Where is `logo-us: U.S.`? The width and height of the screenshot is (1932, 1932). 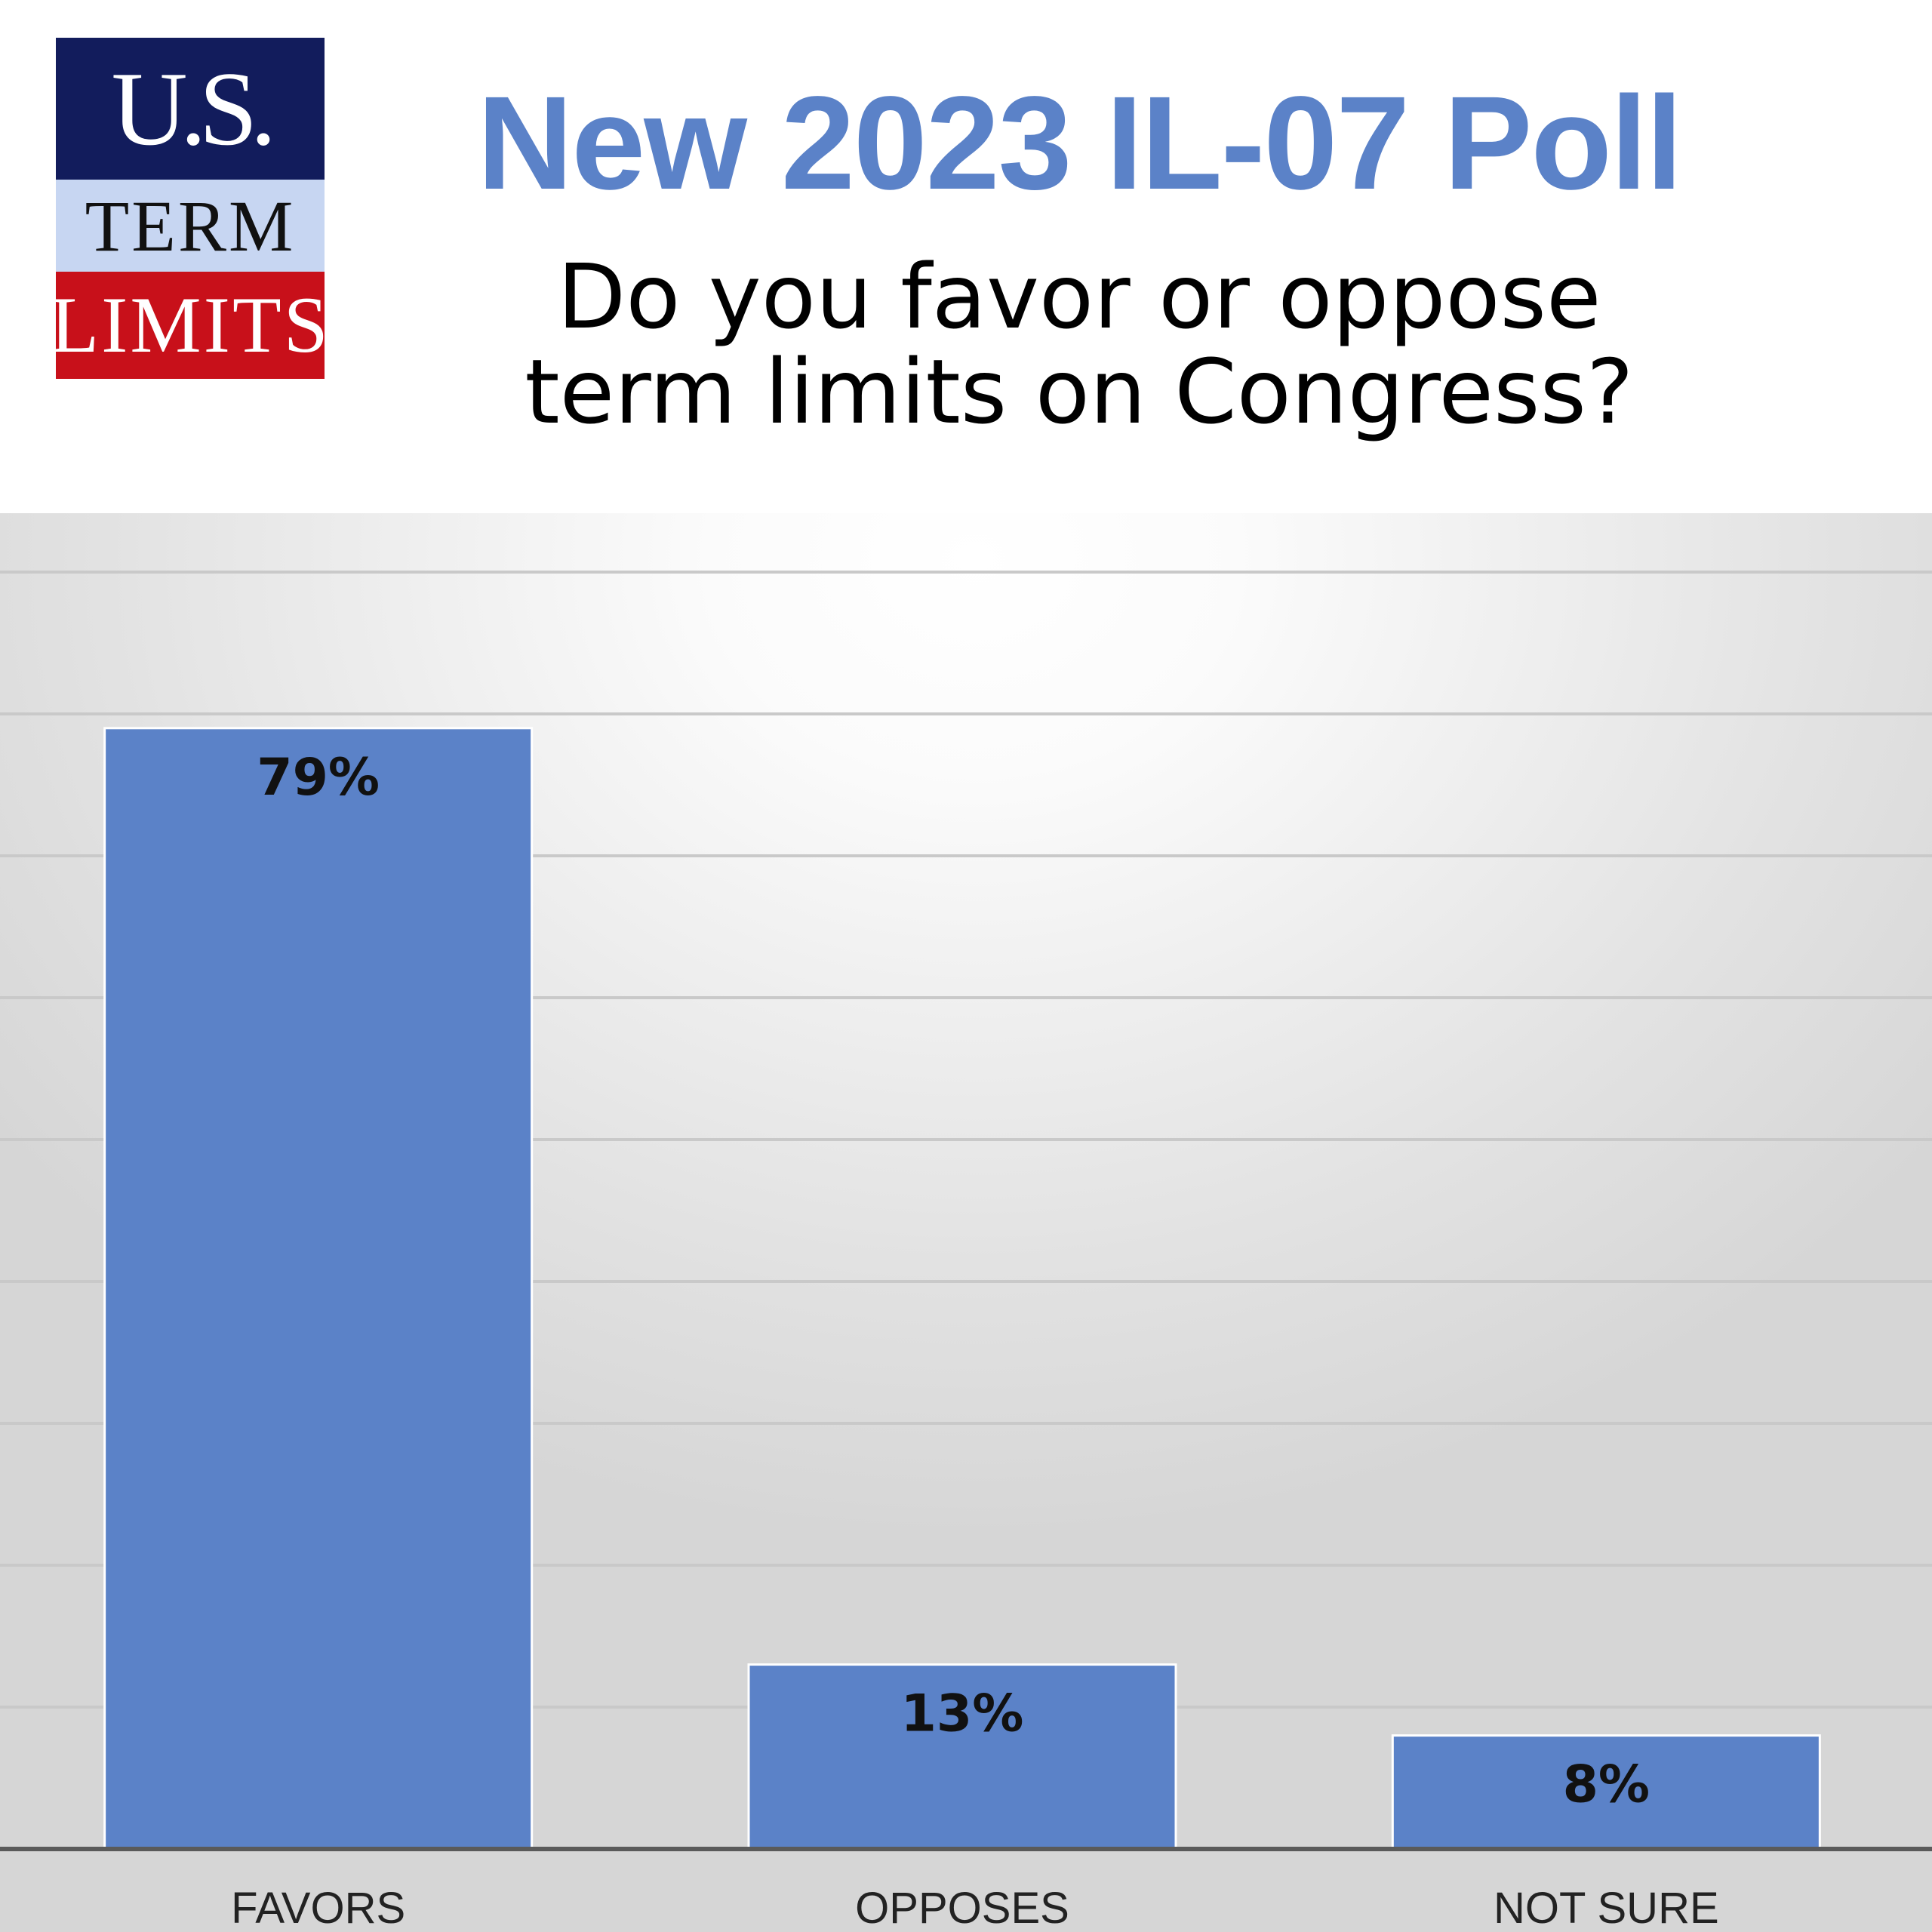
logo-us: U.S. is located at coordinates (190, 109).